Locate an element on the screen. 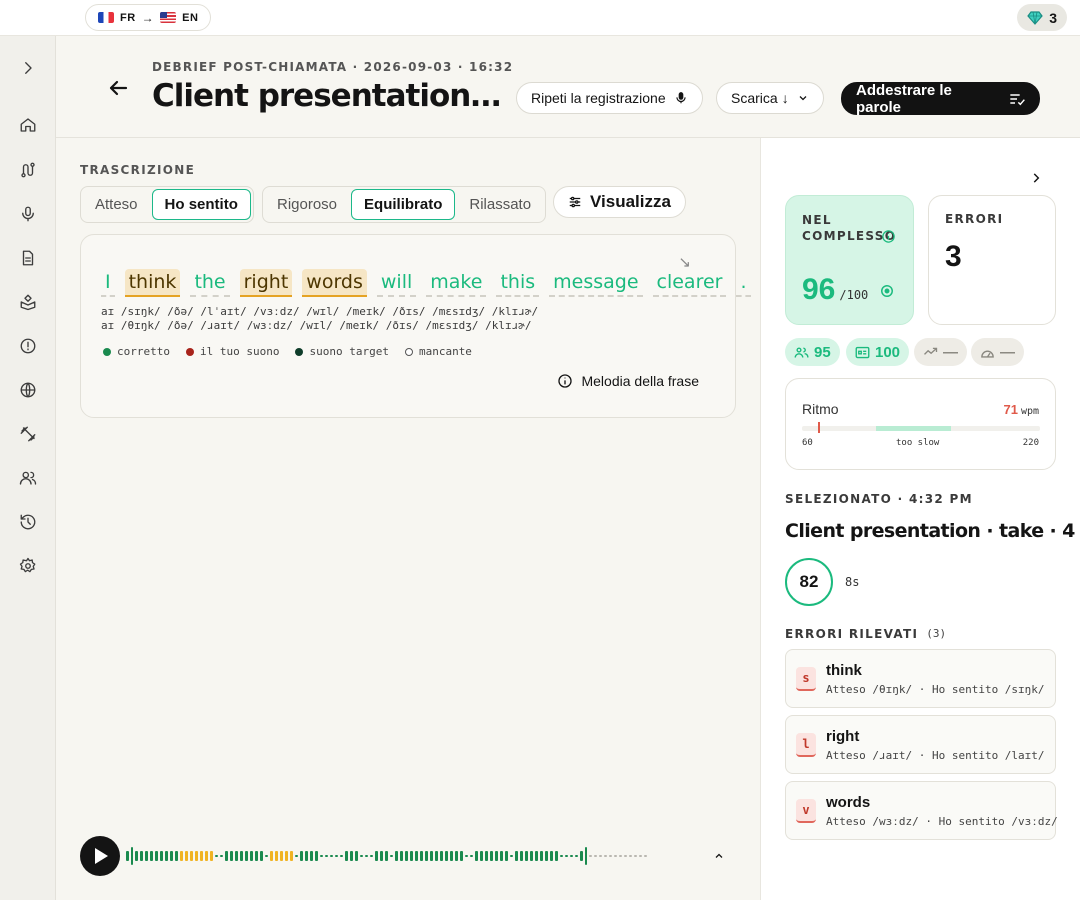 This screenshot has height=900, width=1080. history-icon is located at coordinates (28, 522).